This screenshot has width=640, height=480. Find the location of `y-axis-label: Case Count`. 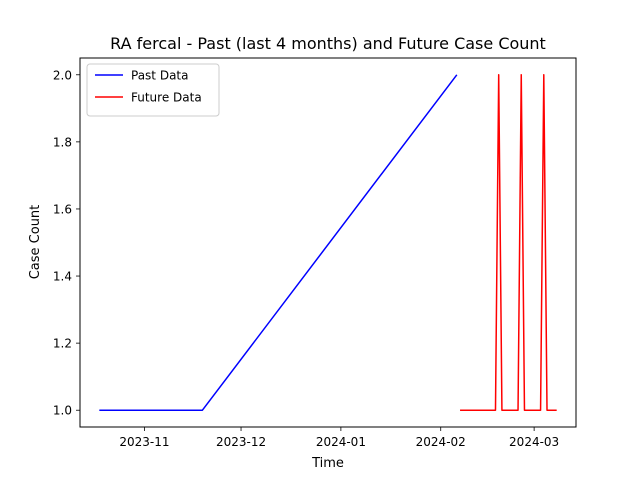

y-axis-label: Case Count is located at coordinates (35, 242).